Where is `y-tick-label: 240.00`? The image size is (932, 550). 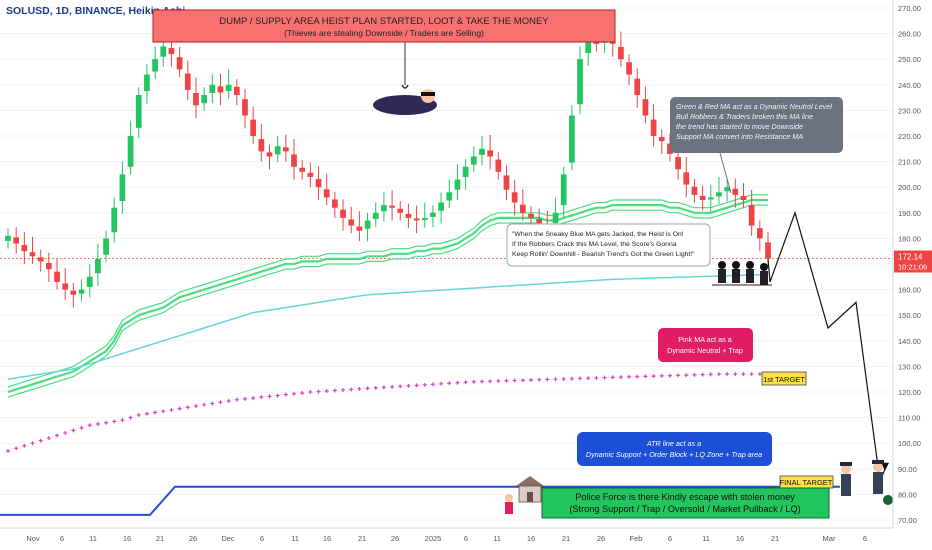
y-tick-label: 240.00 is located at coordinates (909, 85).